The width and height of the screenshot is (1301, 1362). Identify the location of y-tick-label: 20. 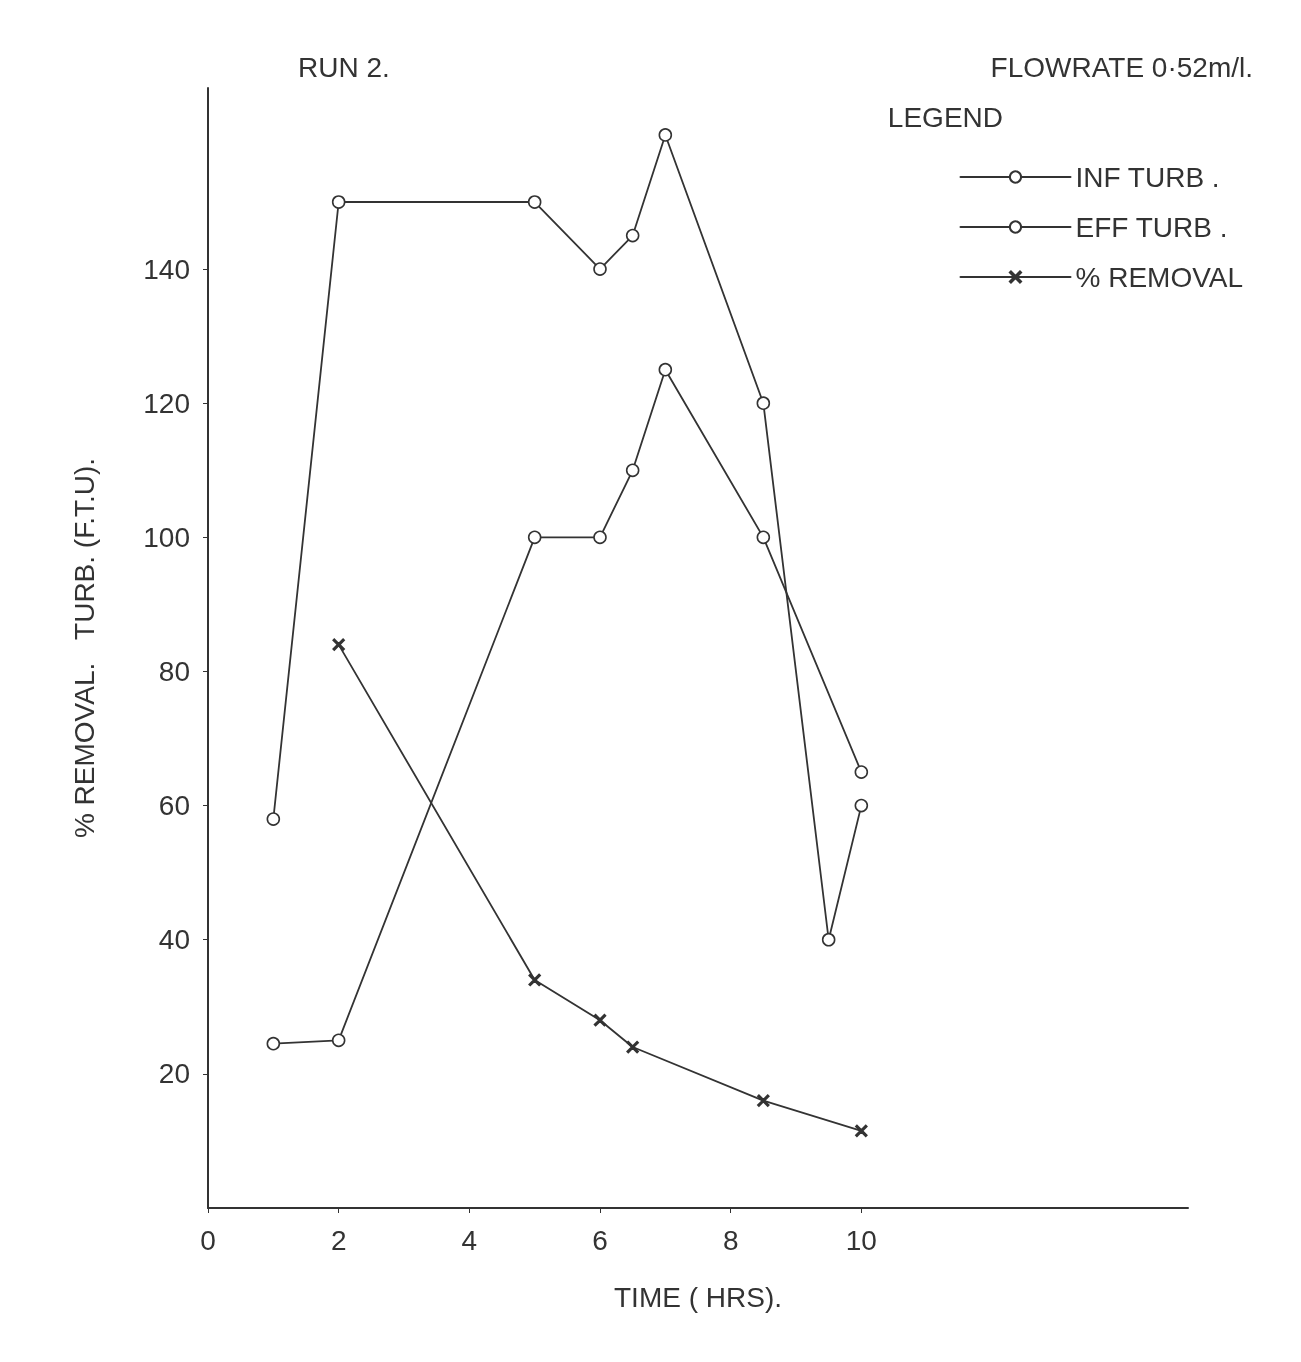
(174, 1074).